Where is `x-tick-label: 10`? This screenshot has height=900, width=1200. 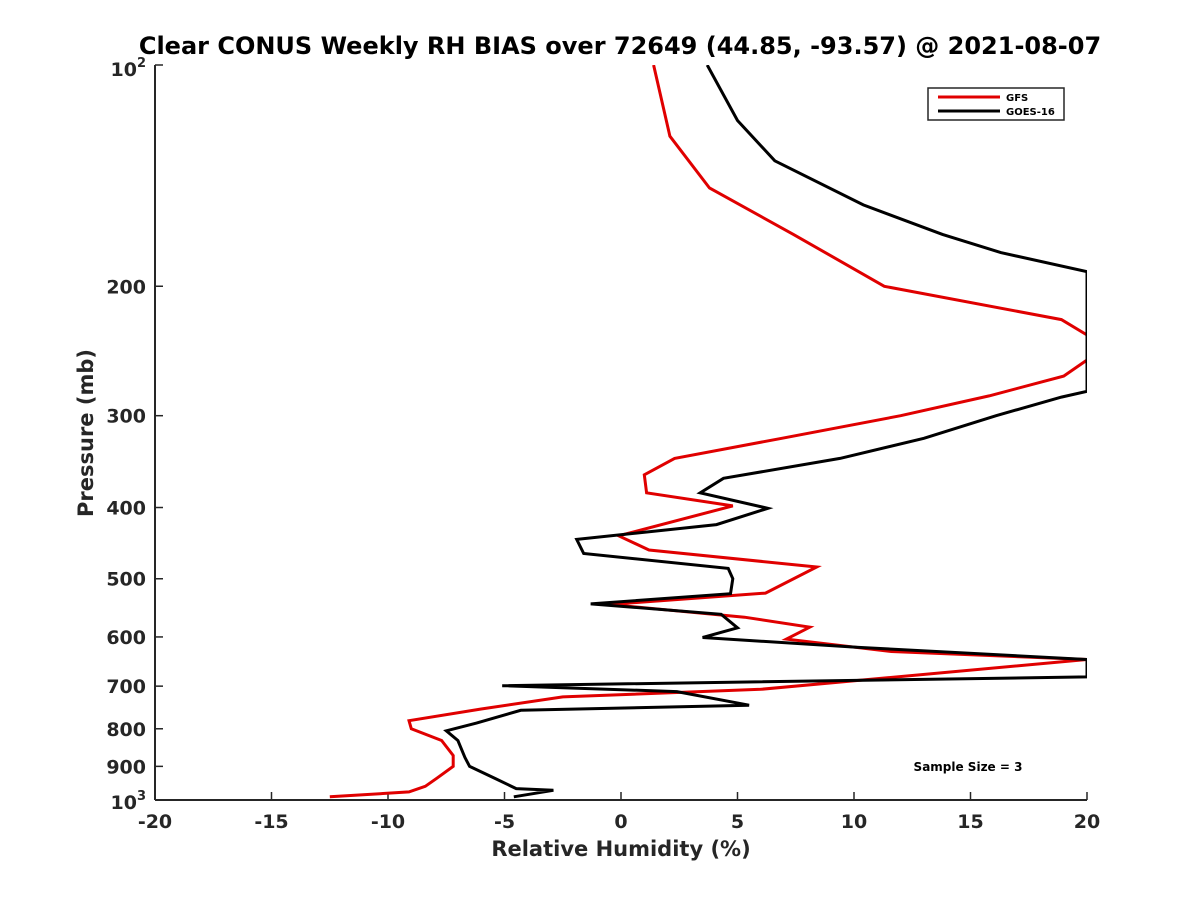
x-tick-label: 10 is located at coordinates (854, 822).